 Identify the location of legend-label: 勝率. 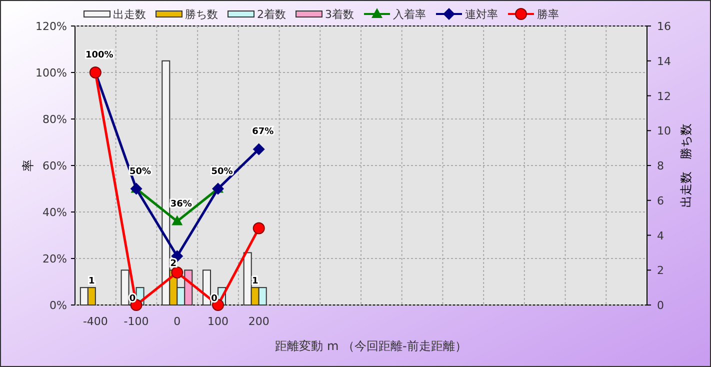
(548, 14).